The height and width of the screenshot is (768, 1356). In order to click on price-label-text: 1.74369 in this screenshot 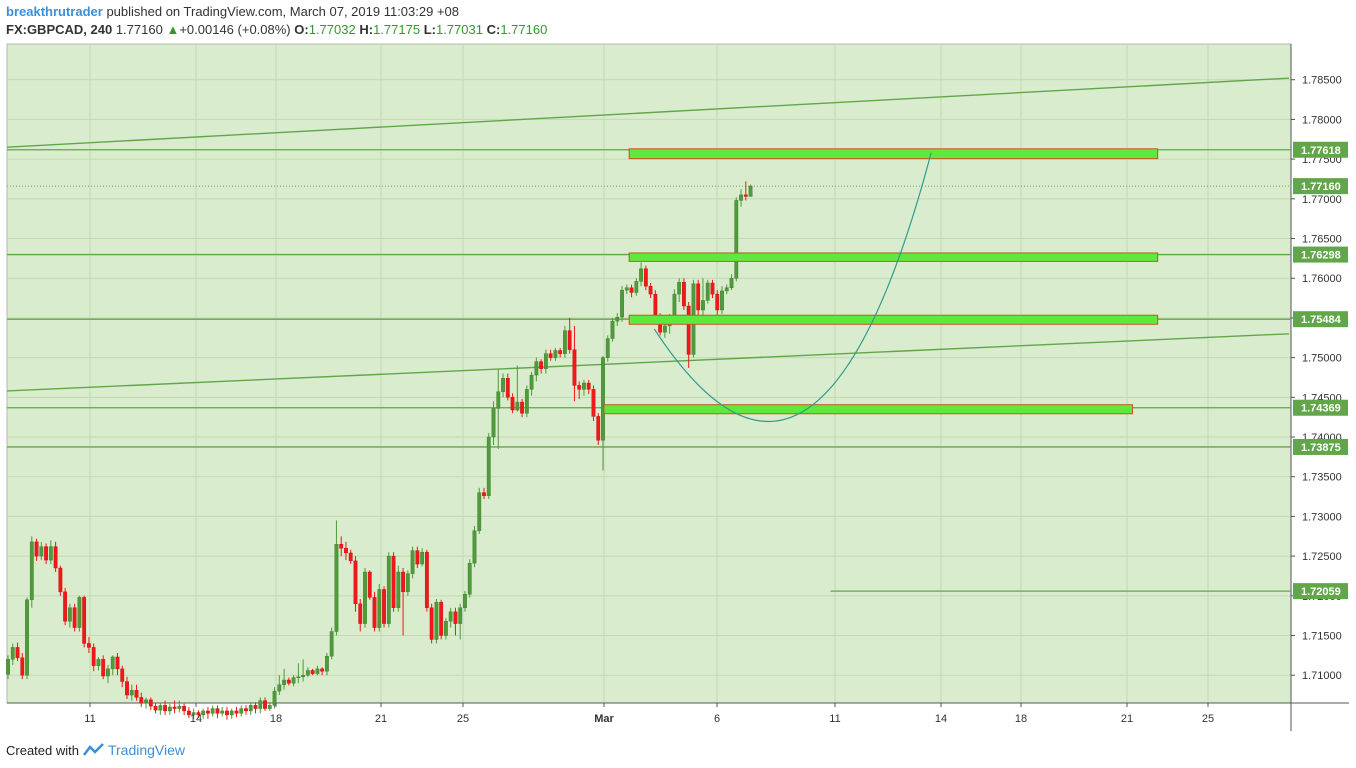, I will do `click(1321, 409)`.